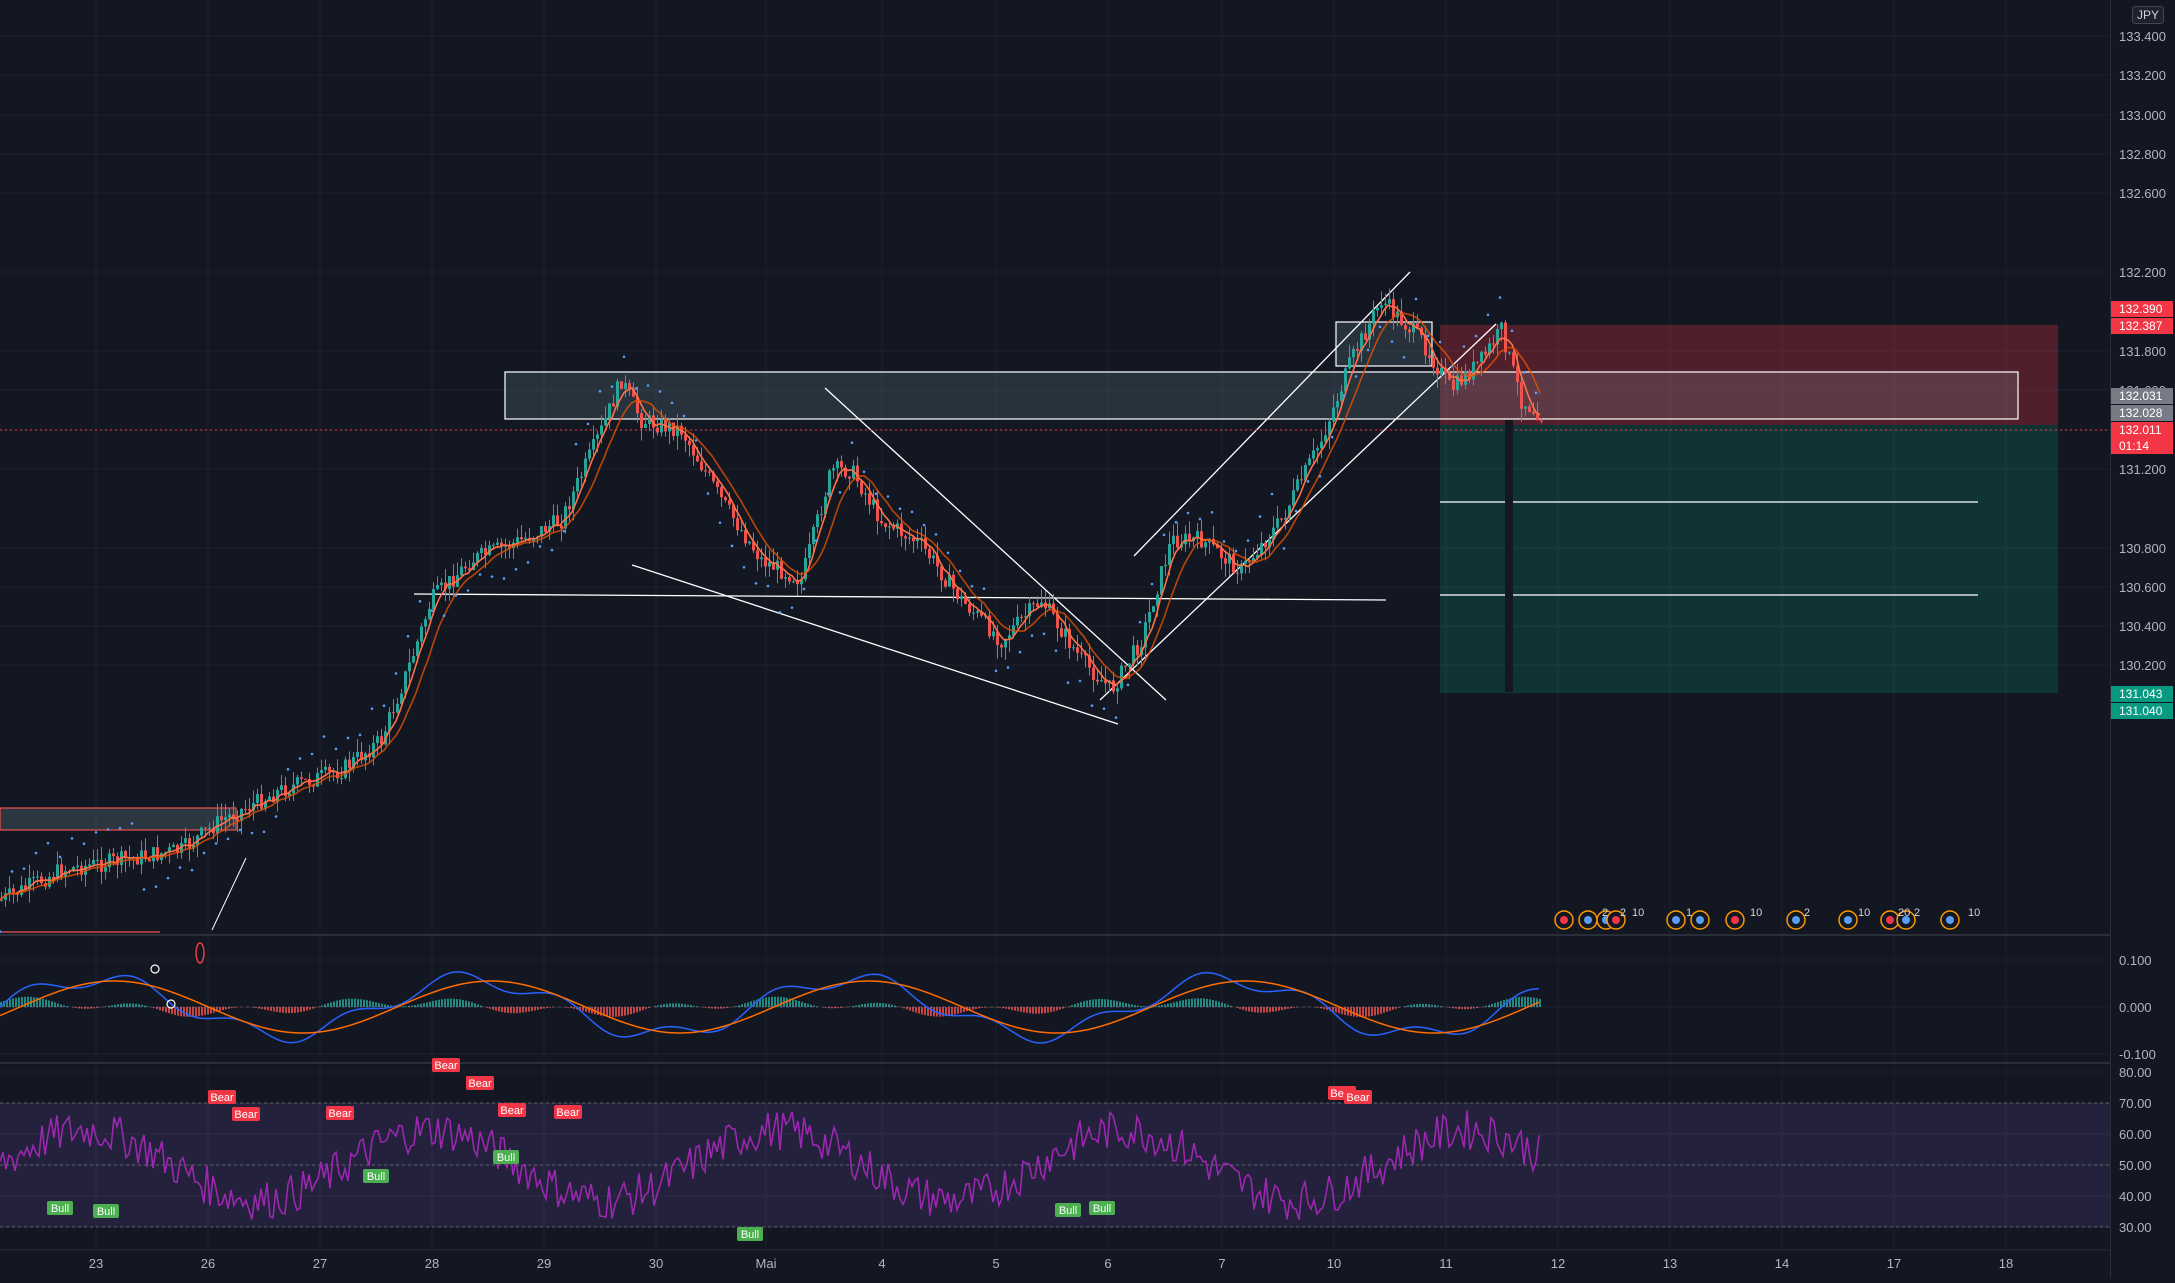 The image size is (2175, 1283). I want to click on date-label: 28, so click(432, 1263).